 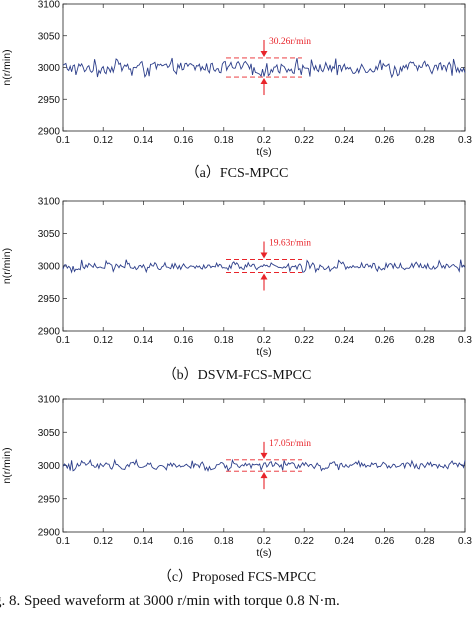 I want to click on ripple-value-label: 17.05r/min, so click(x=290, y=444).